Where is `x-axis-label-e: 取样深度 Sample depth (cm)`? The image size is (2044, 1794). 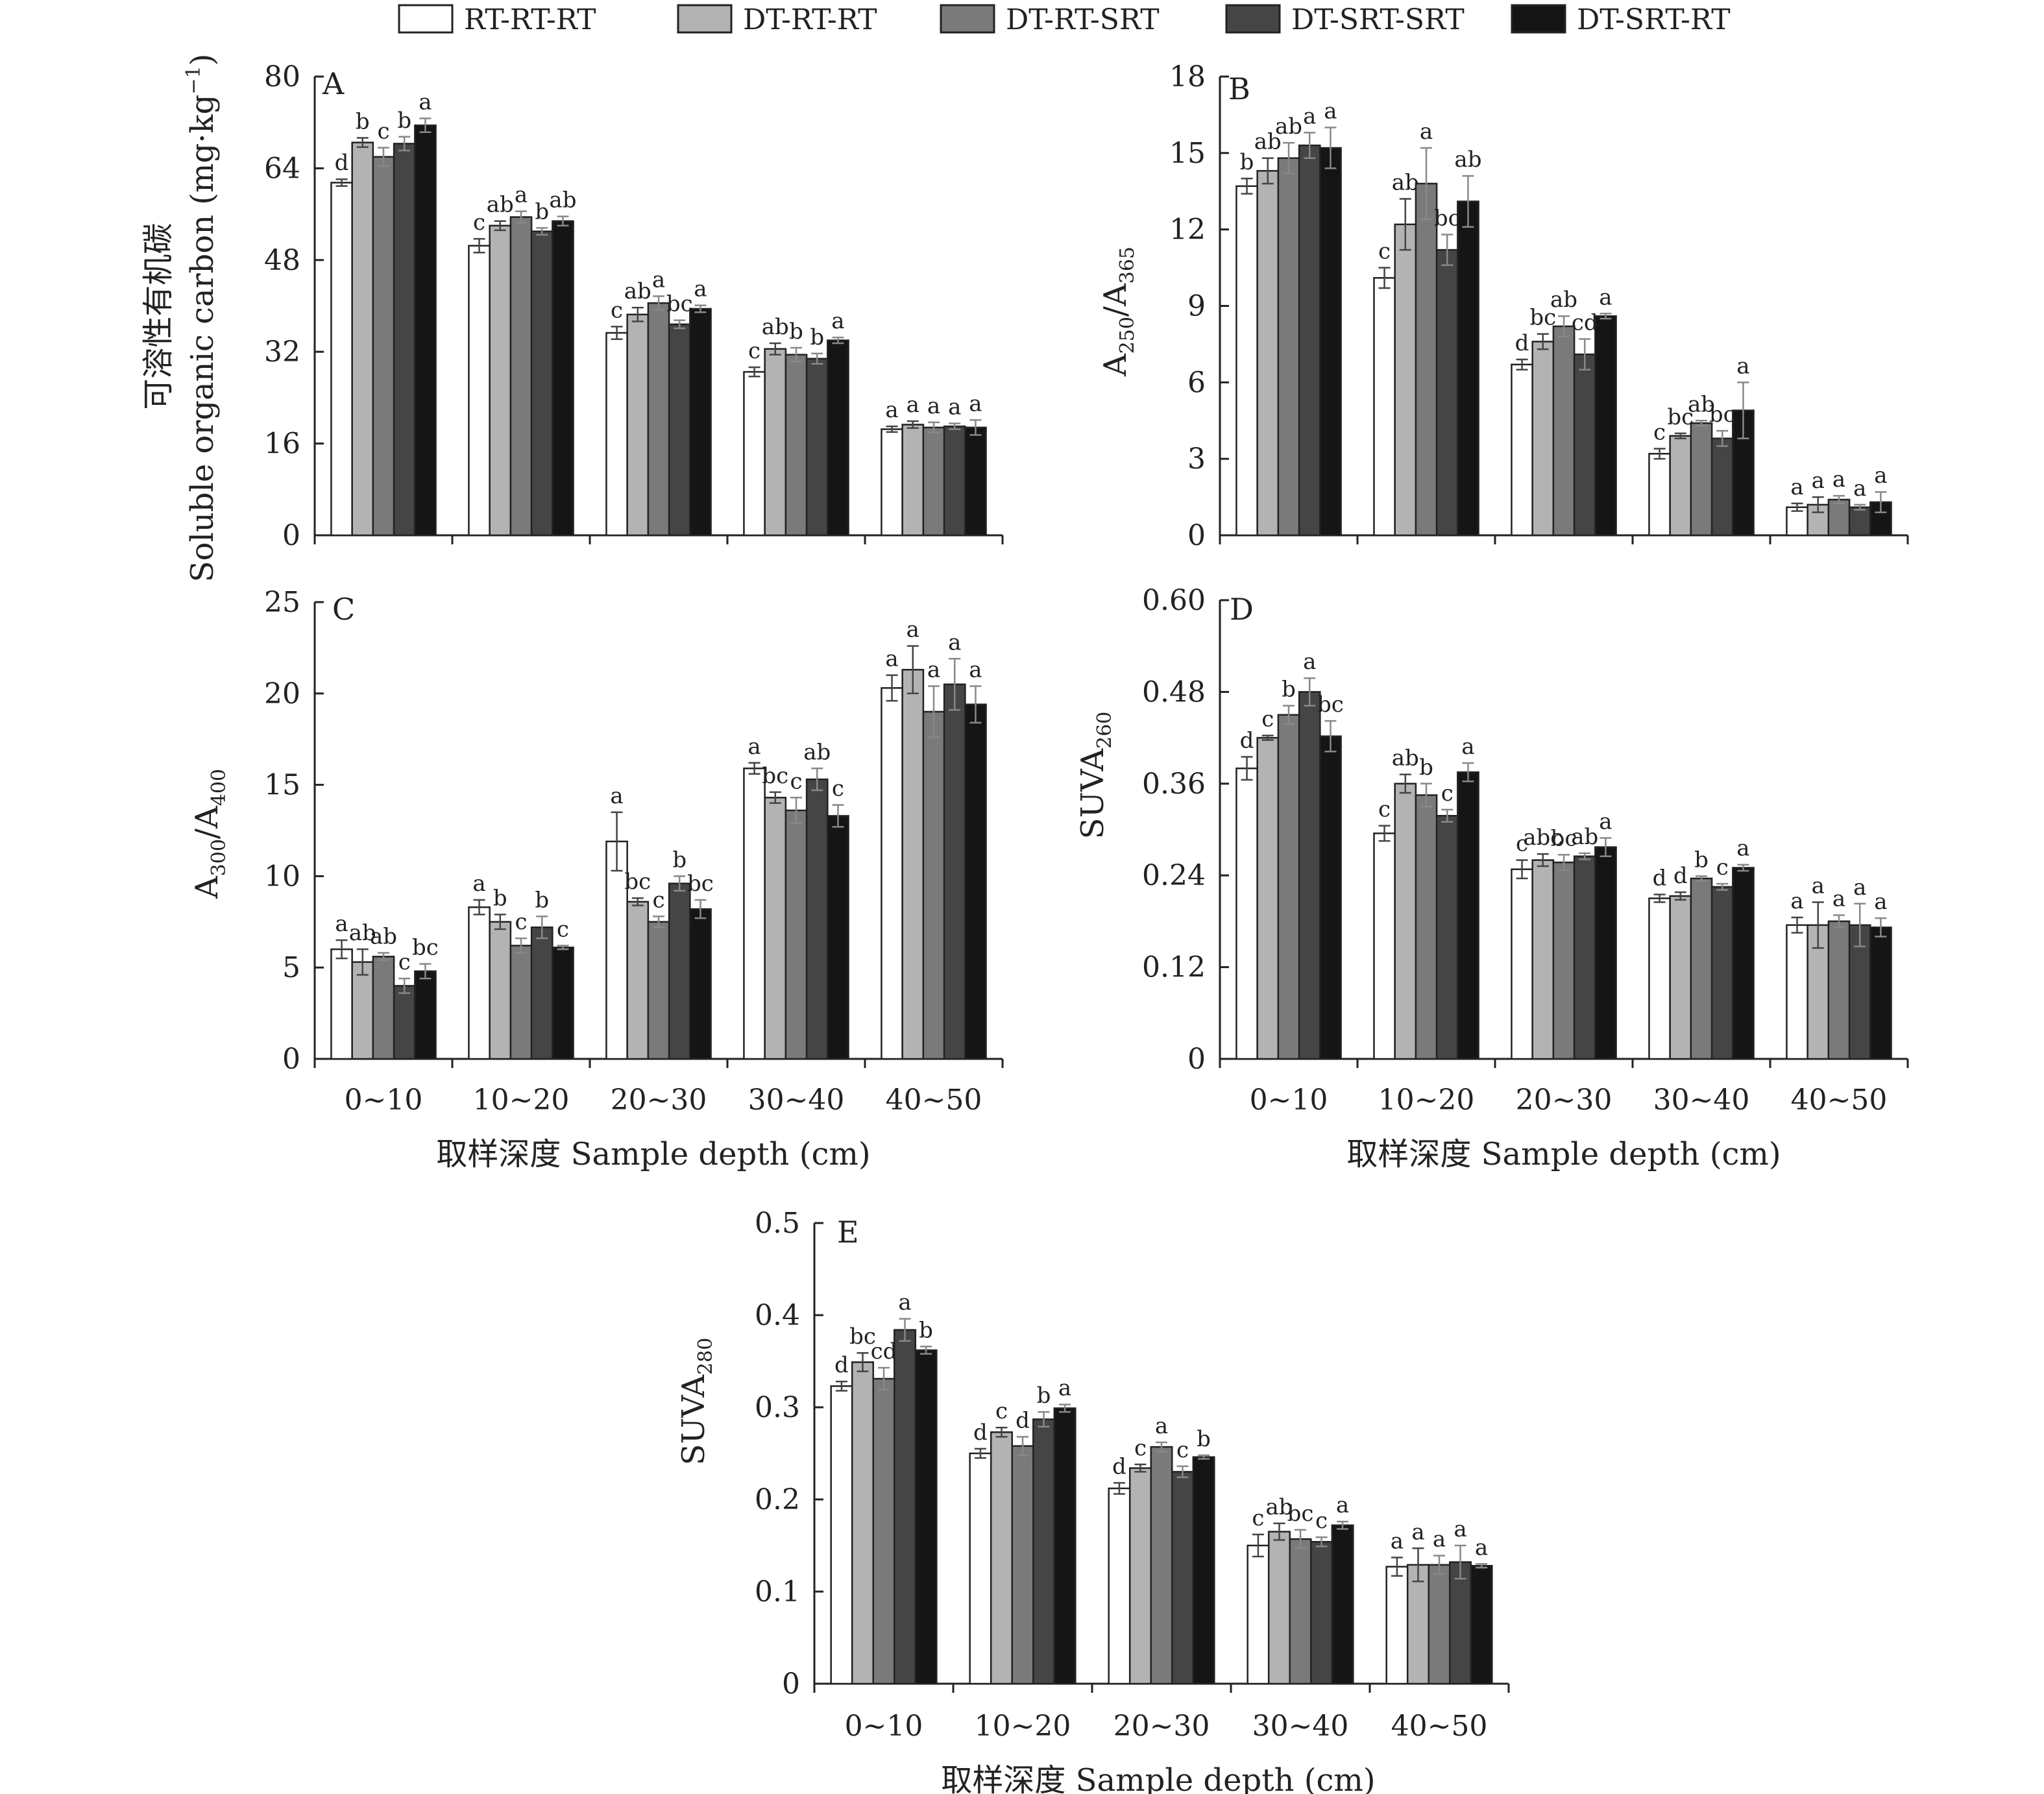
x-axis-label-e: 取样深度 Sample depth (cm) is located at coordinates (1158, 1778).